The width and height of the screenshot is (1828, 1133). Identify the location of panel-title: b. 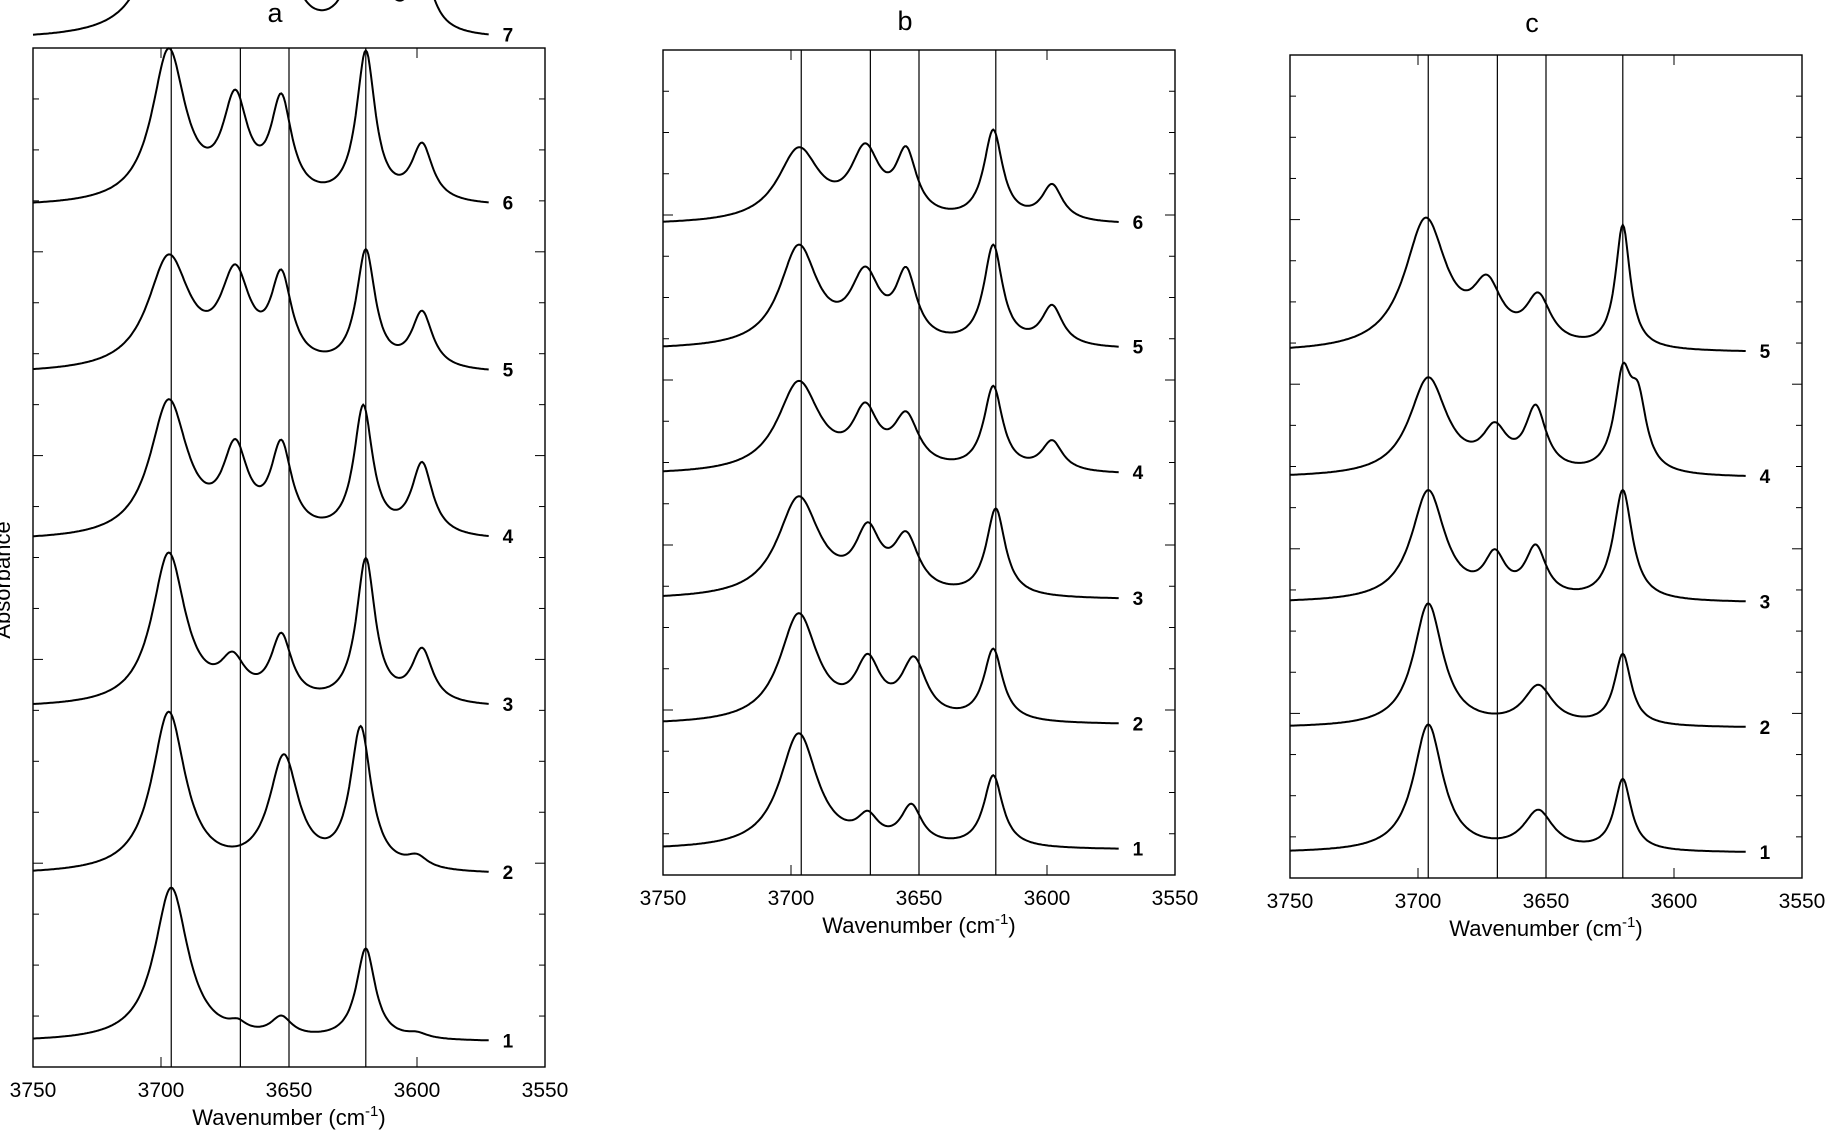
(904, 21).